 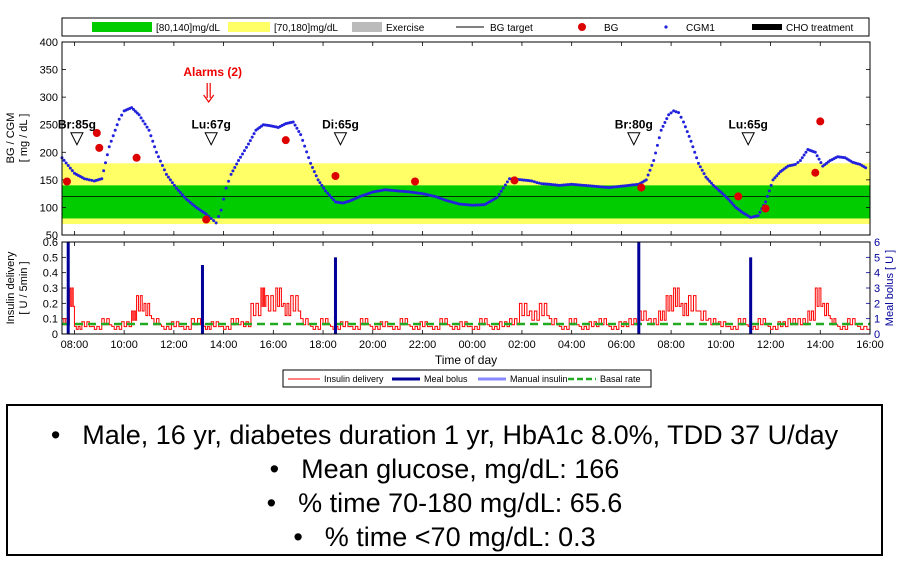 What do you see at coordinates (52, 236) in the screenshot?
I see `y-tick-label: 50` at bounding box center [52, 236].